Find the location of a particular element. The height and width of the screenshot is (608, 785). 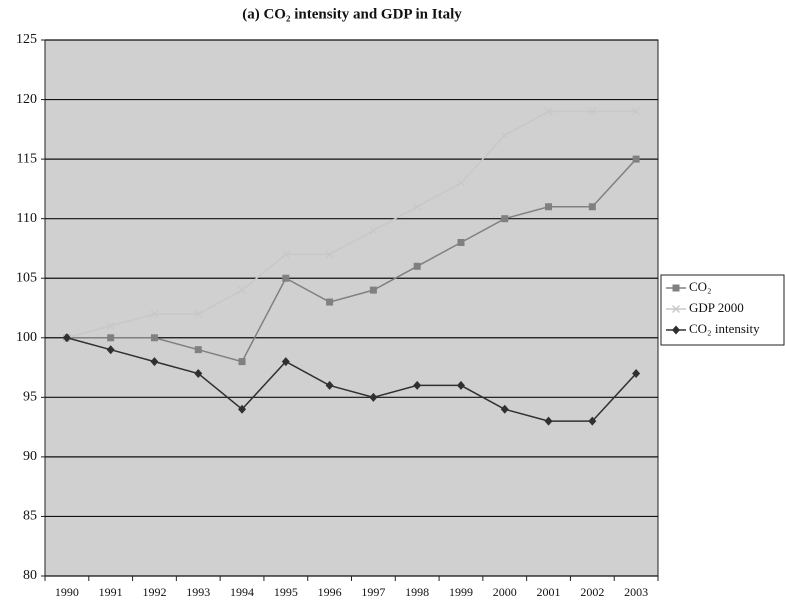

x-tick-label: 2003 is located at coordinates (636, 592).